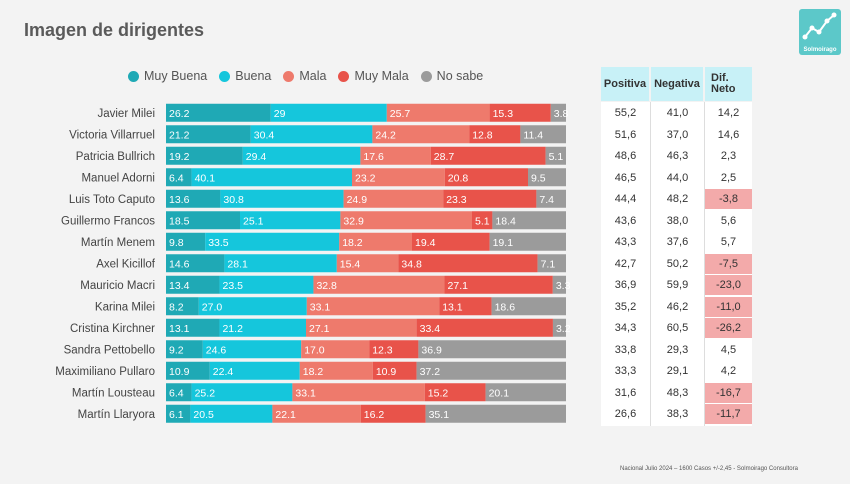 The height and width of the screenshot is (484, 862). What do you see at coordinates (352, 243) in the screenshot?
I see `bar-value-label: 18.2` at bounding box center [352, 243].